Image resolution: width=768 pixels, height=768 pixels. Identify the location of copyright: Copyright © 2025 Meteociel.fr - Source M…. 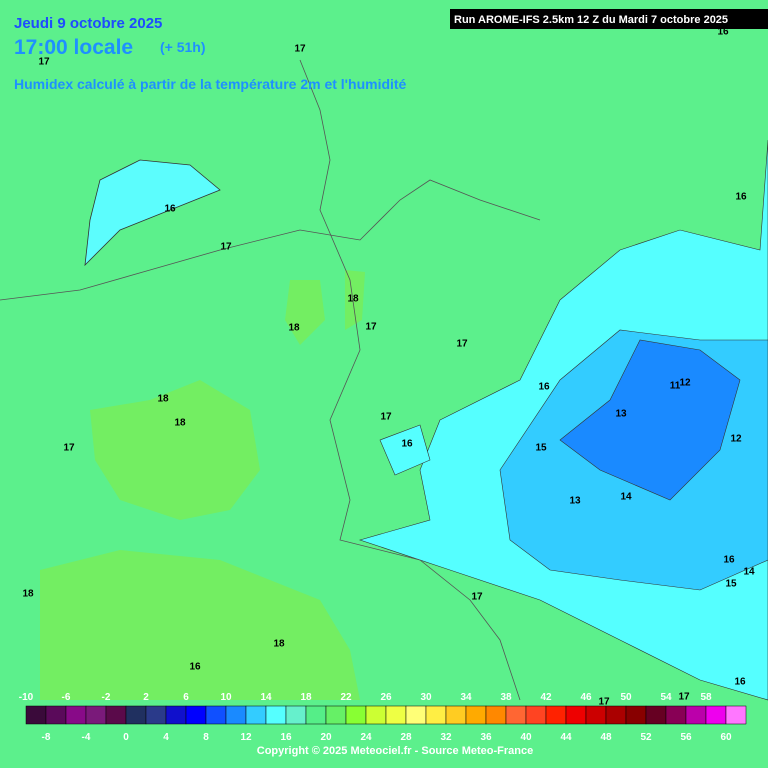
(395, 751).